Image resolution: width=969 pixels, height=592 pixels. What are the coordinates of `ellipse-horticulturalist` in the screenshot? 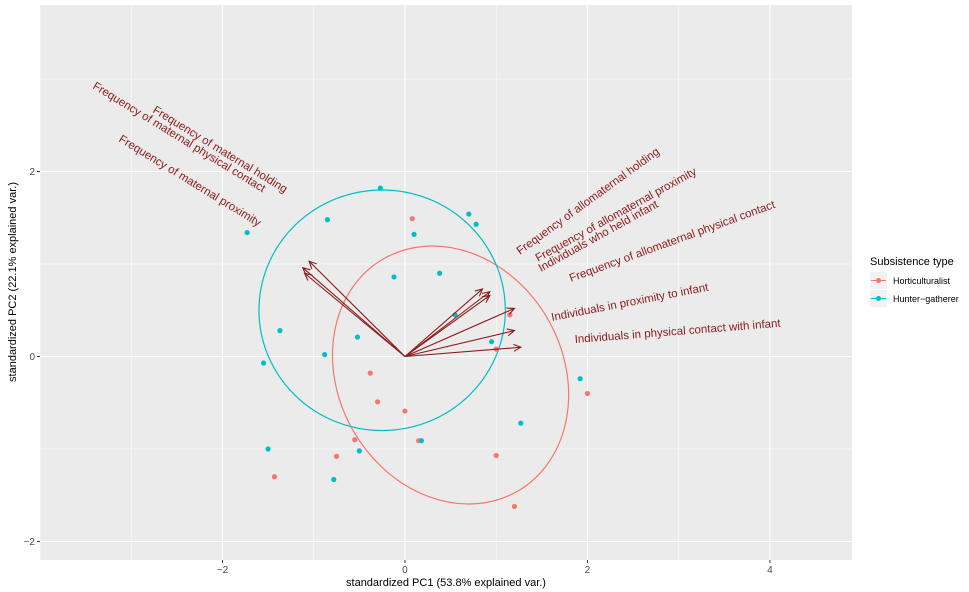 It's located at (450, 375).